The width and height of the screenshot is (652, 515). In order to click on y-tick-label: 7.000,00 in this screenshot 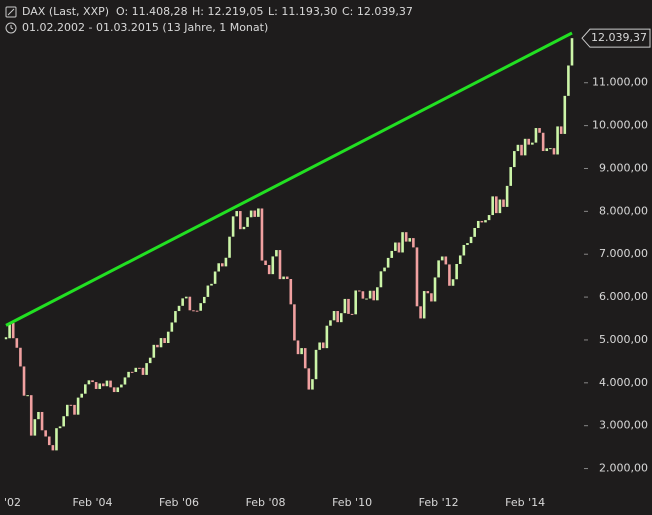, I will do `click(623, 253)`.